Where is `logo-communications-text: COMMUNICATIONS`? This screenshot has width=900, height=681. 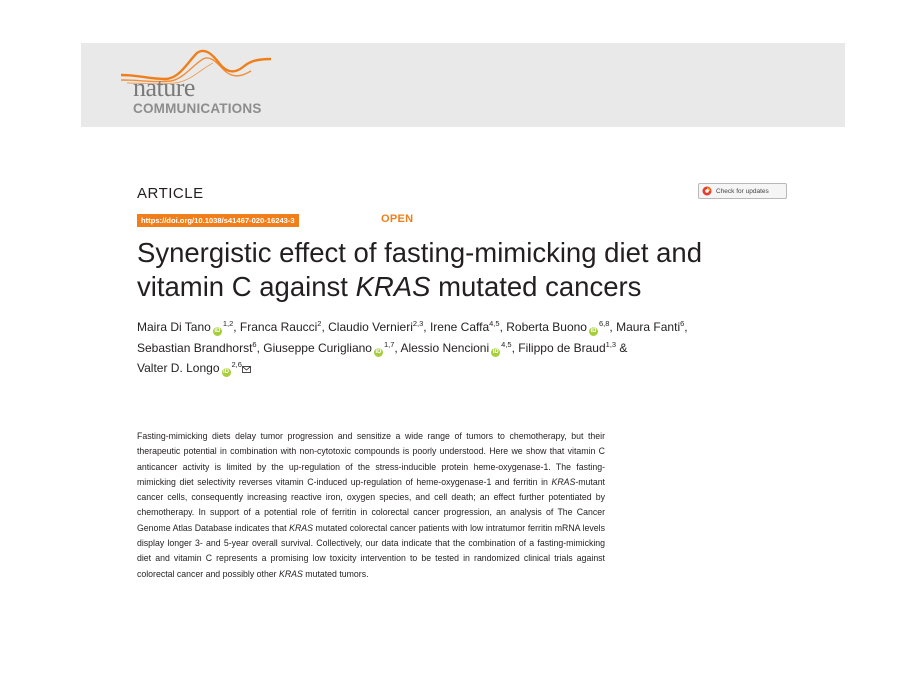 logo-communications-text: COMMUNICATIONS is located at coordinates (197, 108).